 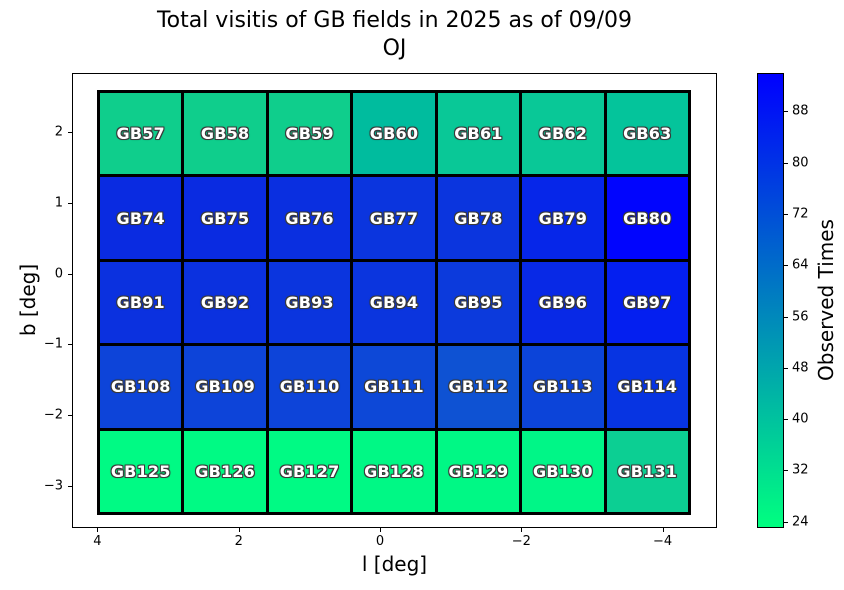 I want to click on heatmap-cell-label: GB94, so click(x=394, y=302).